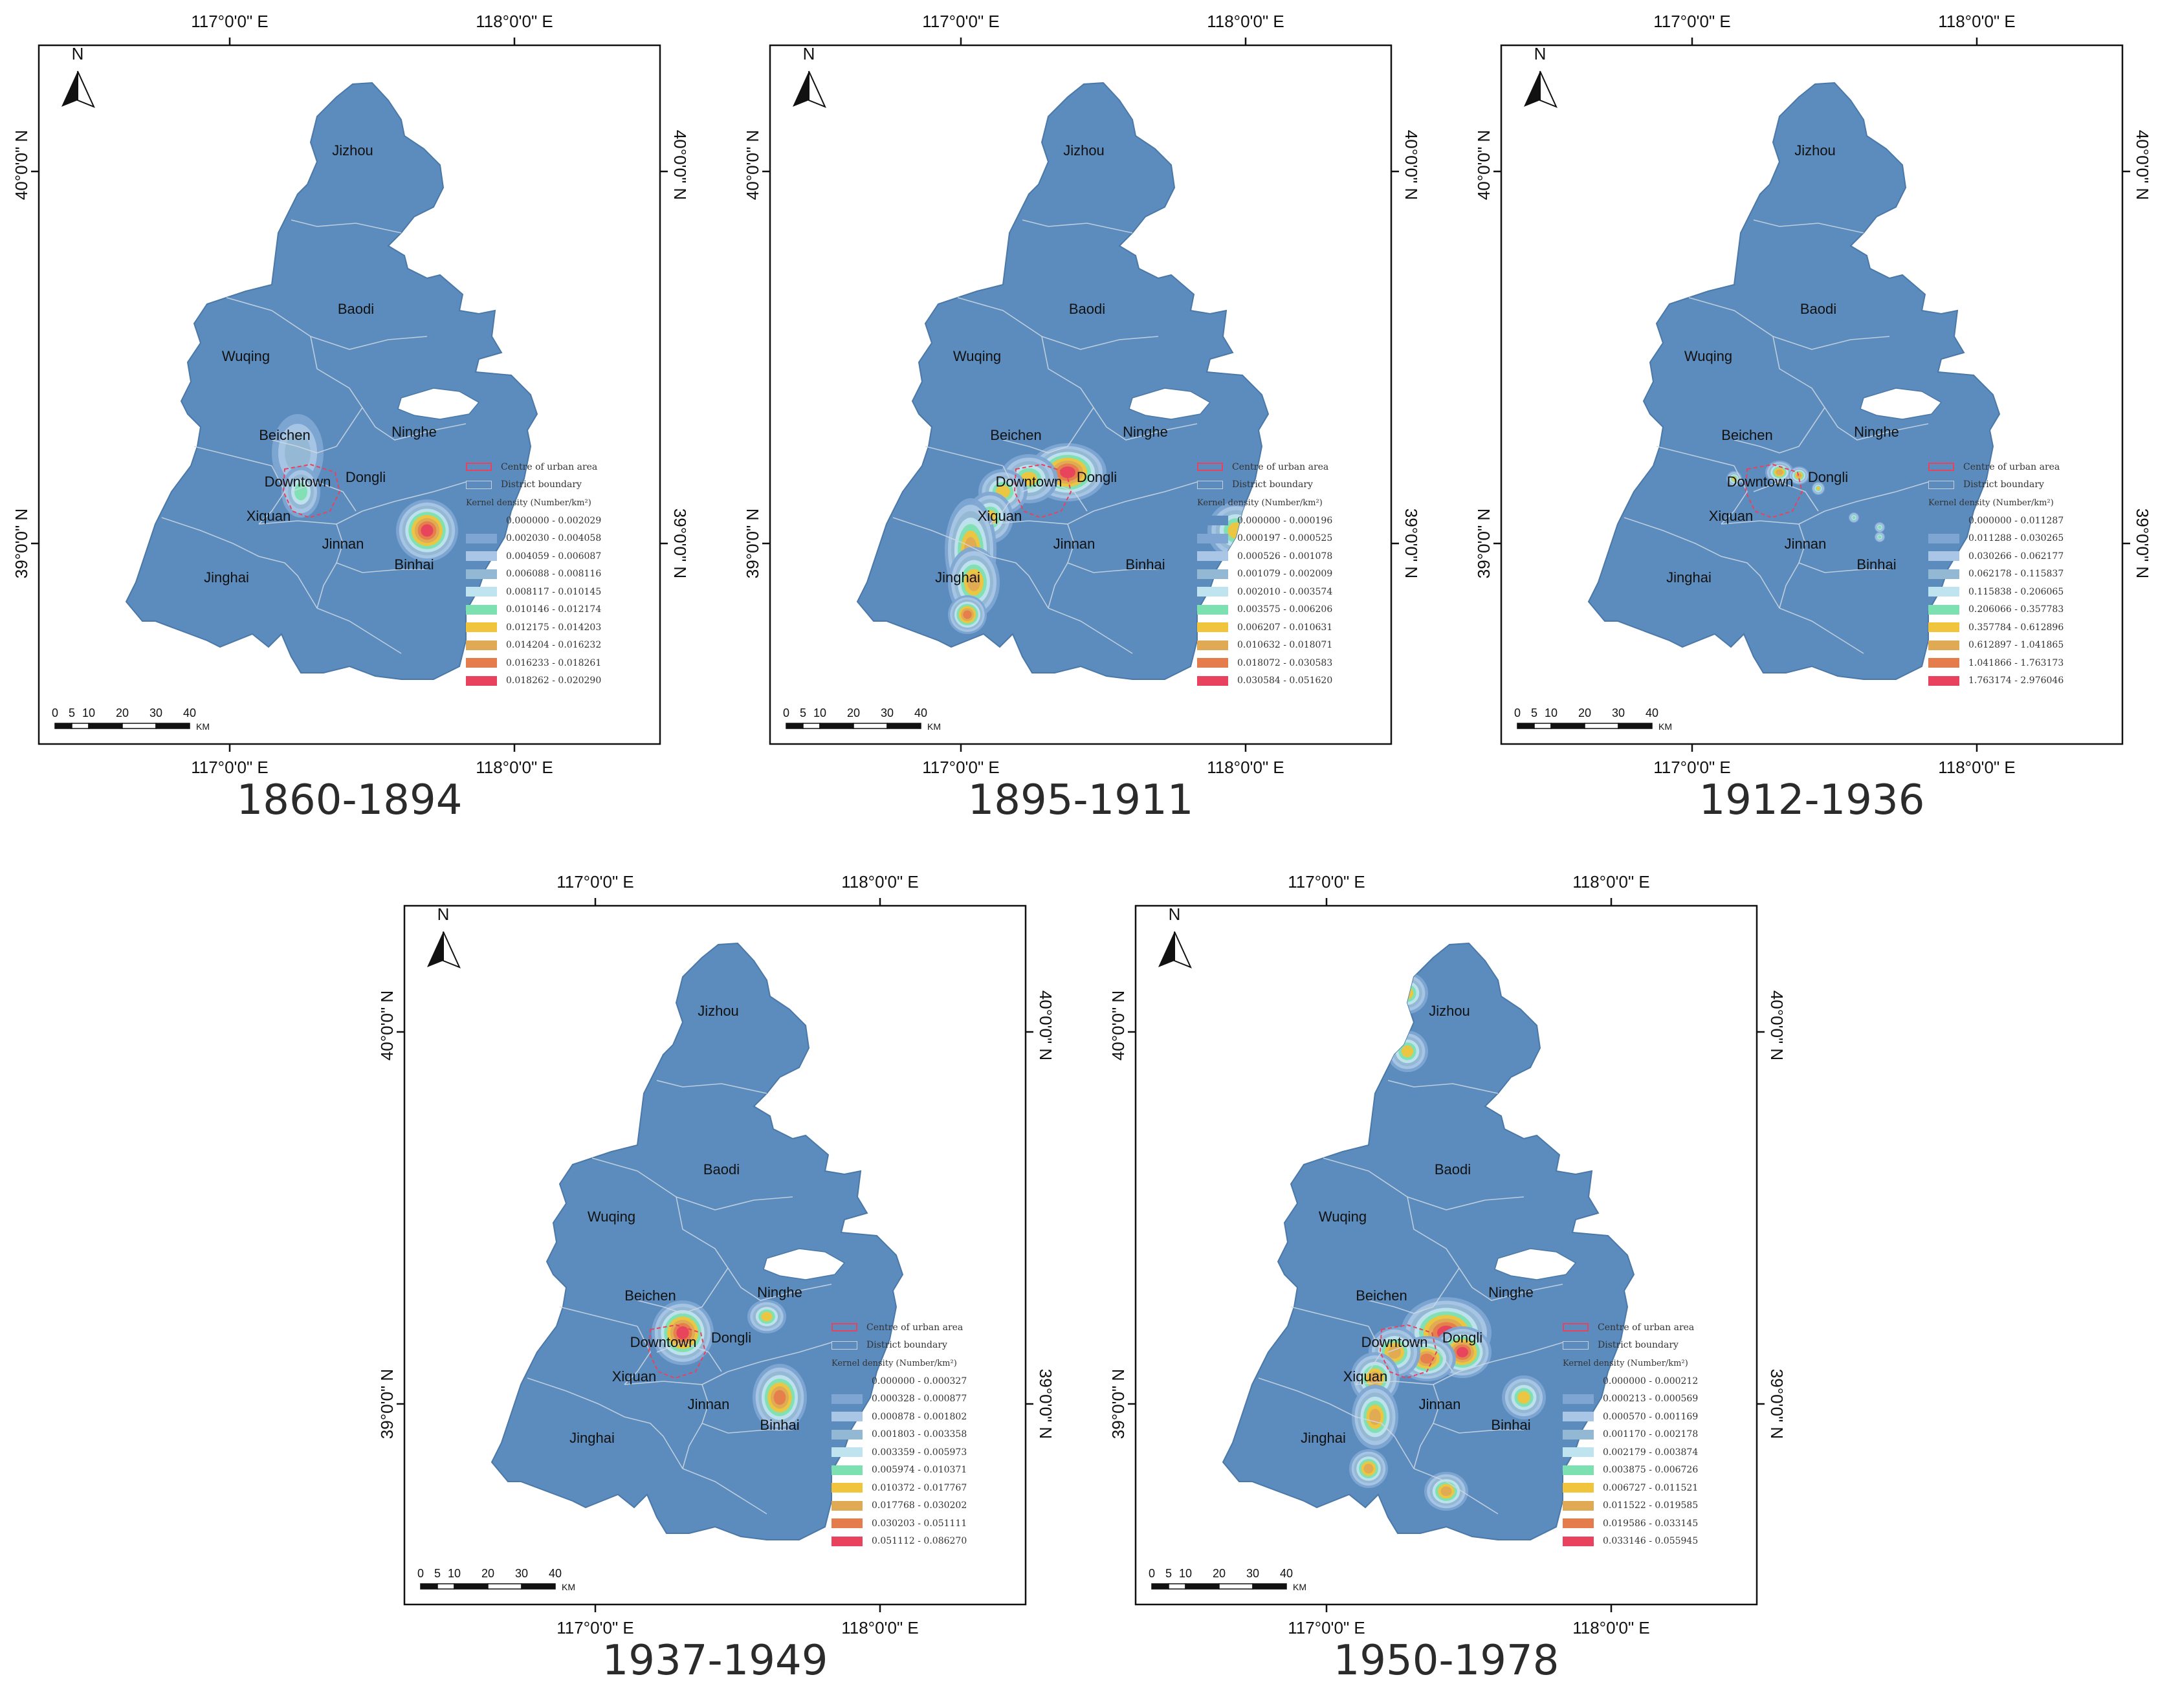  What do you see at coordinates (1761, 482) in the screenshot?
I see `district-label: Downtown` at bounding box center [1761, 482].